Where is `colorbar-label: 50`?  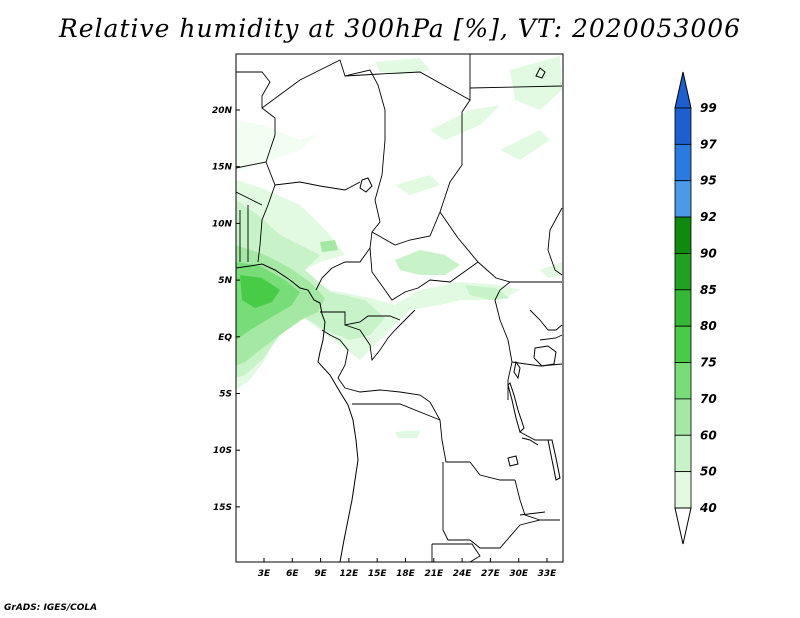
colorbar-label: 50 is located at coordinates (708, 472).